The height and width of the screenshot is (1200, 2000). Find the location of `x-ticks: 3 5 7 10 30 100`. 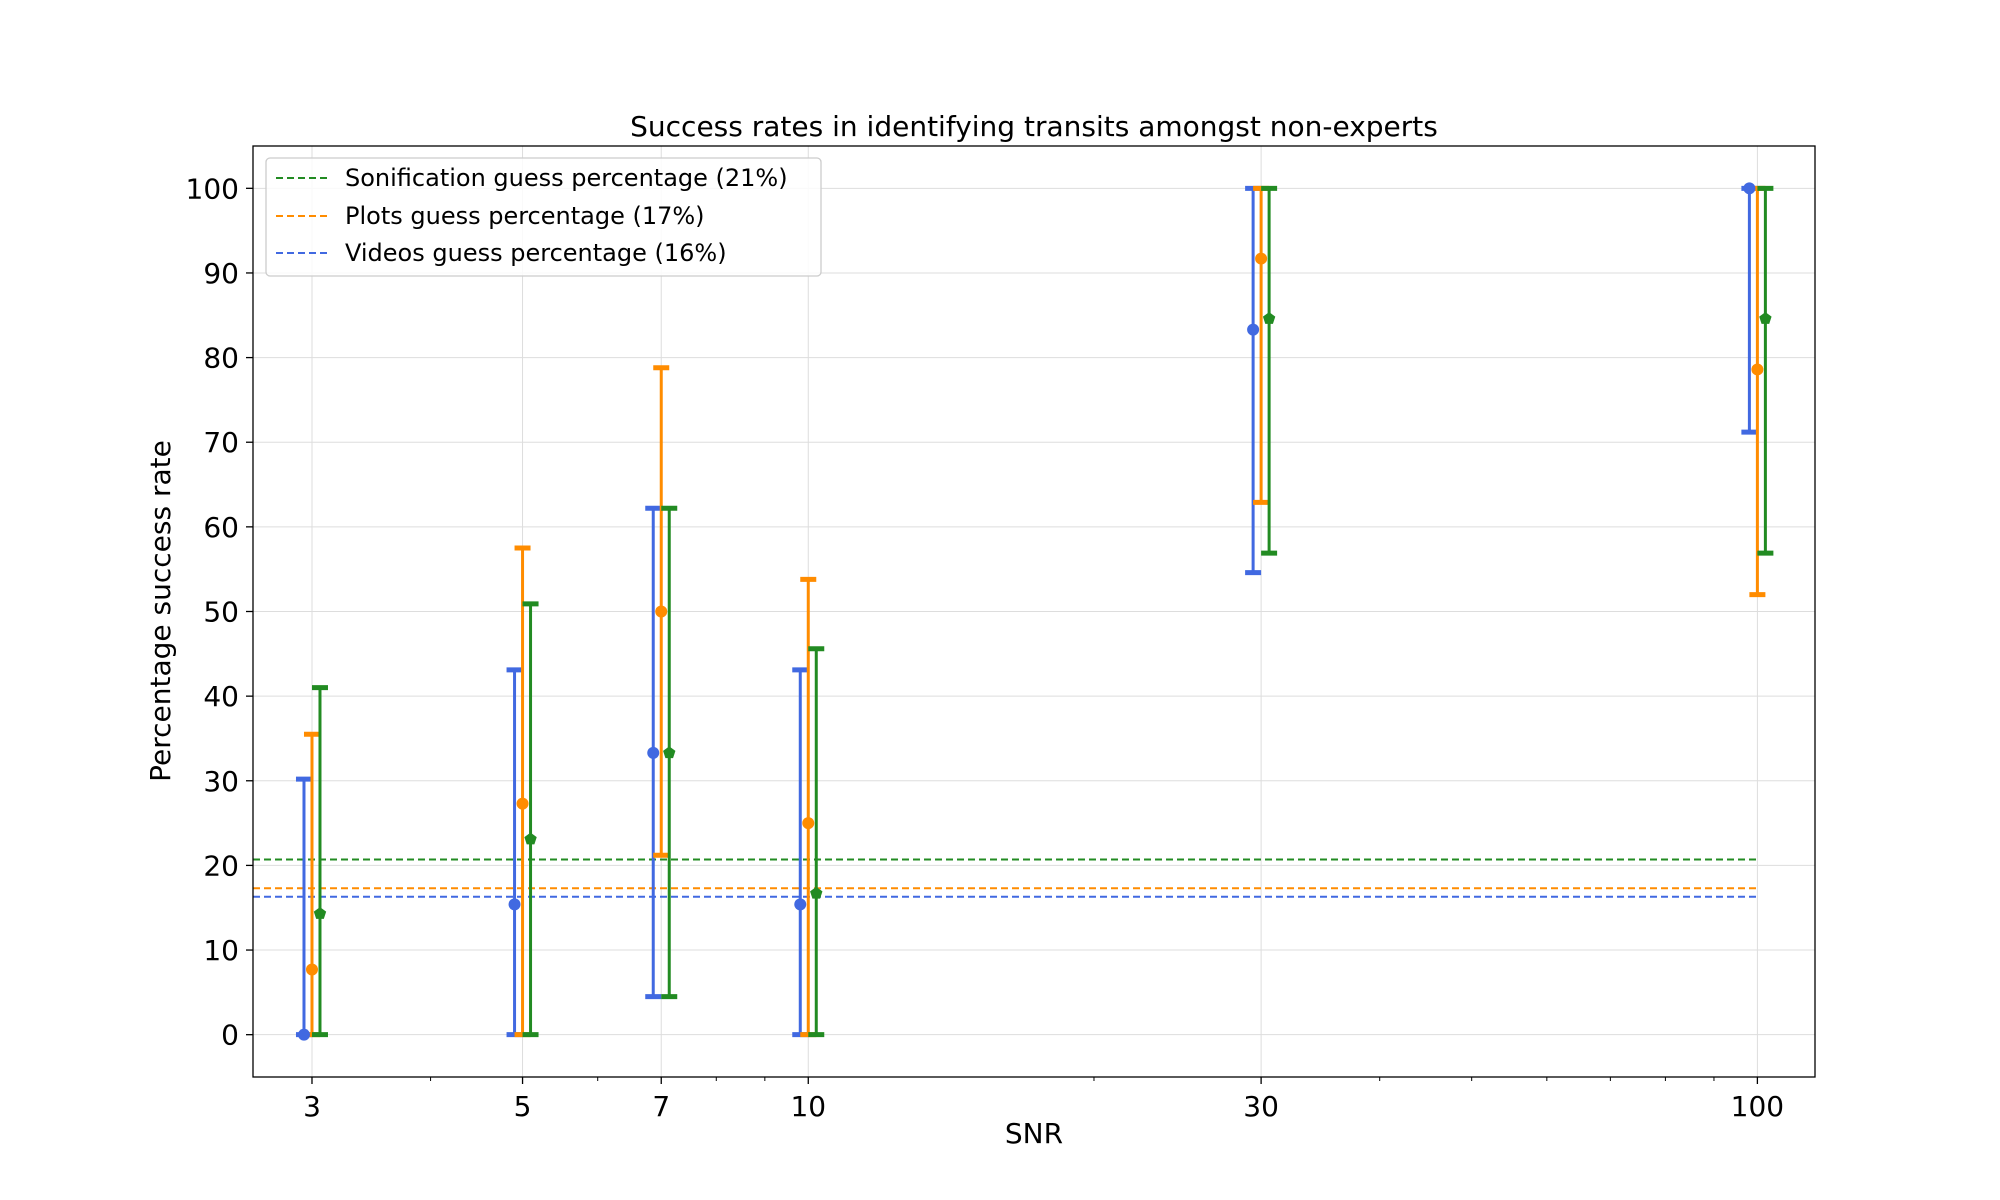

x-ticks: 3 5 7 10 30 100 is located at coordinates (1043, 1100).